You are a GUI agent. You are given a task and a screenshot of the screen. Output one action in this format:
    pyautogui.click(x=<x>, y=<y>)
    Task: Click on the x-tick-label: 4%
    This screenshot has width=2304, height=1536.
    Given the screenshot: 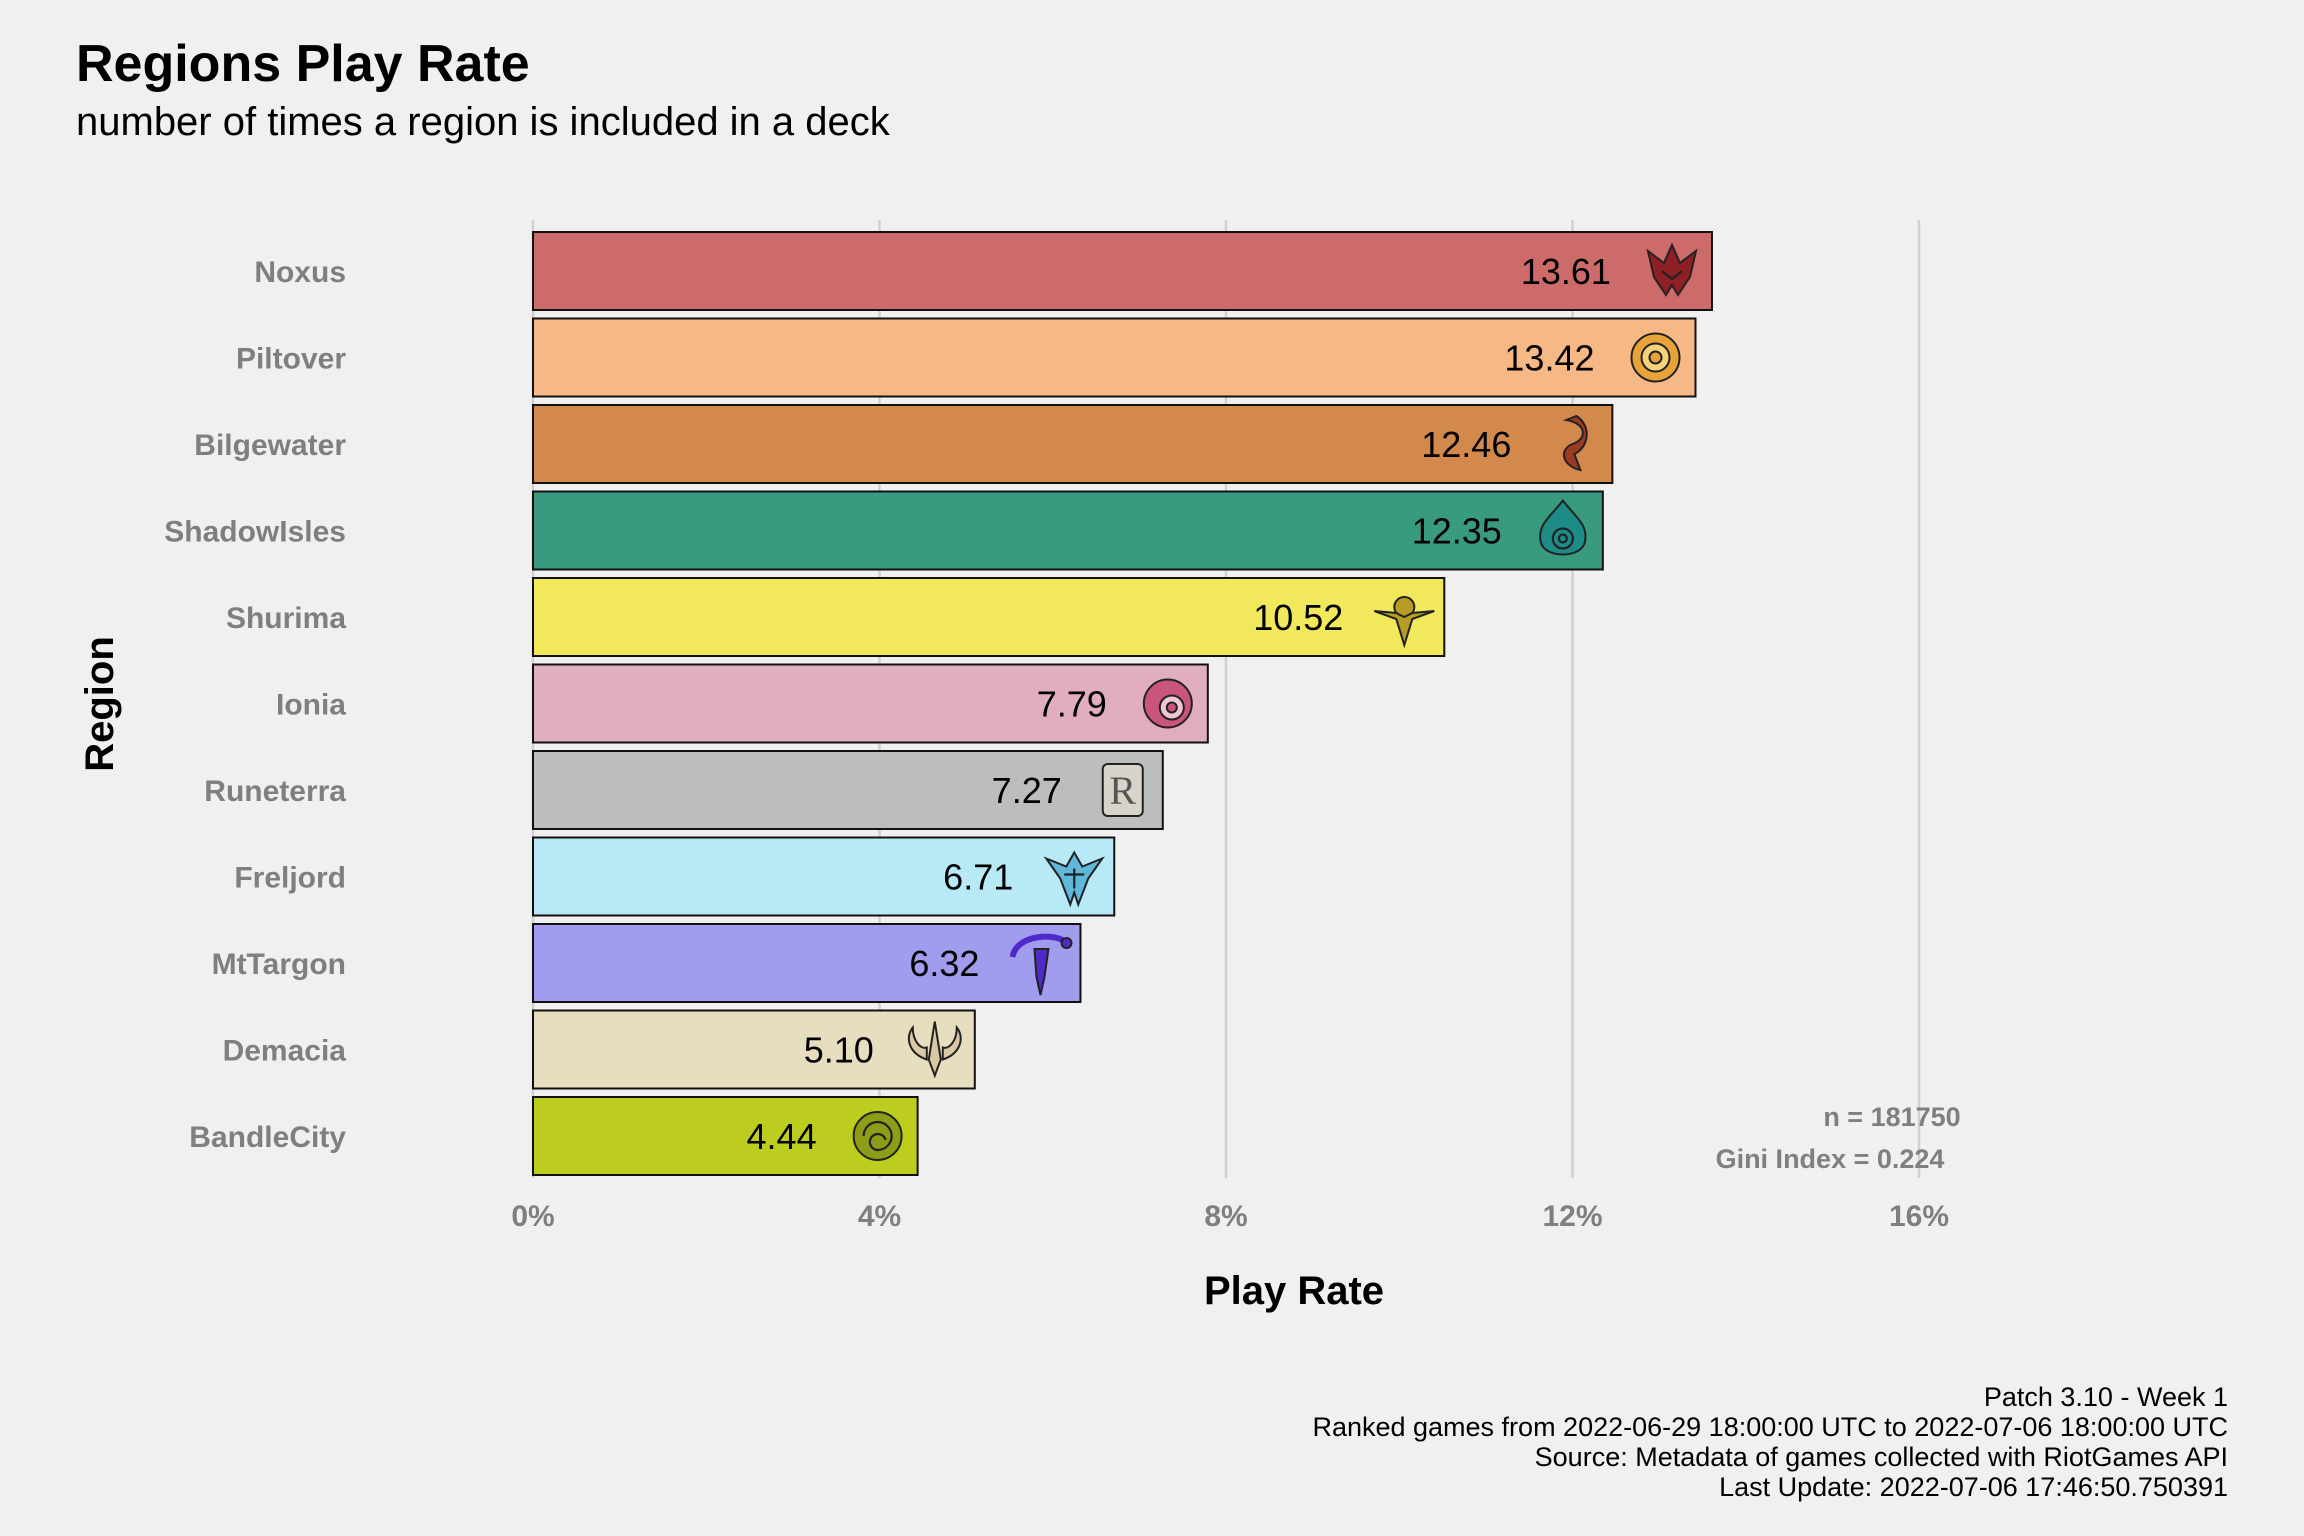 What is the action you would take?
    pyautogui.click(x=879, y=1216)
    